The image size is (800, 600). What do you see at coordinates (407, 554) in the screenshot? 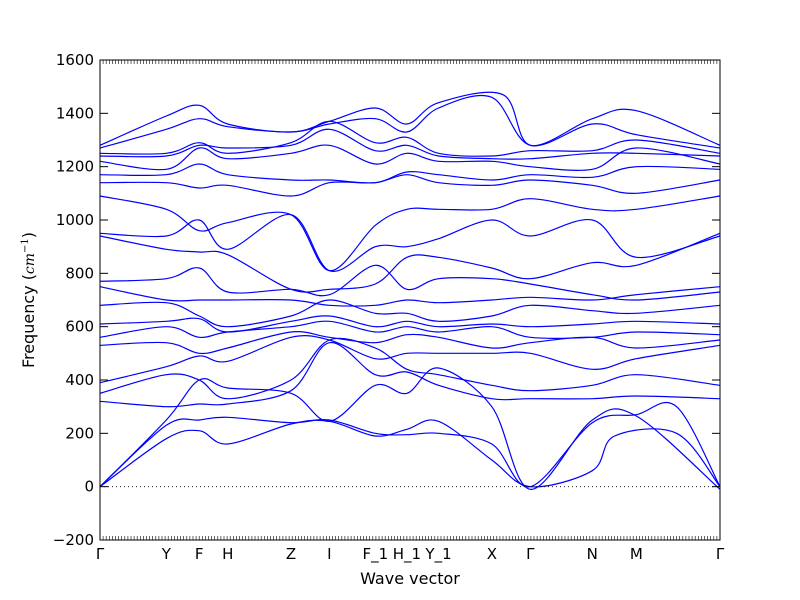
I see `x-tick-label: H_1` at bounding box center [407, 554].